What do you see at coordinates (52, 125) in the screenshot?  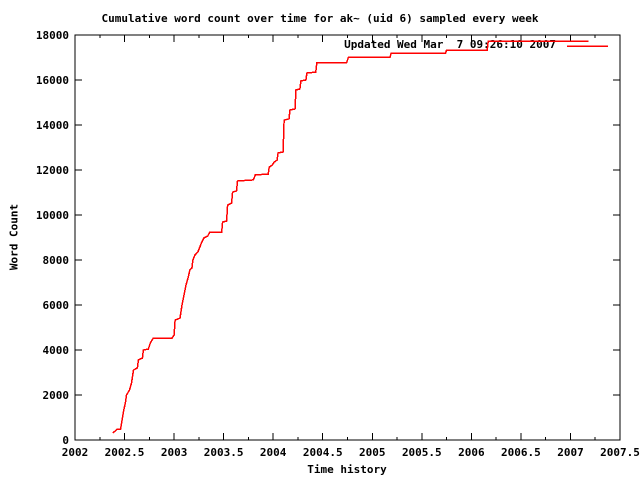 I see `y-tick-label: 14000` at bounding box center [52, 125].